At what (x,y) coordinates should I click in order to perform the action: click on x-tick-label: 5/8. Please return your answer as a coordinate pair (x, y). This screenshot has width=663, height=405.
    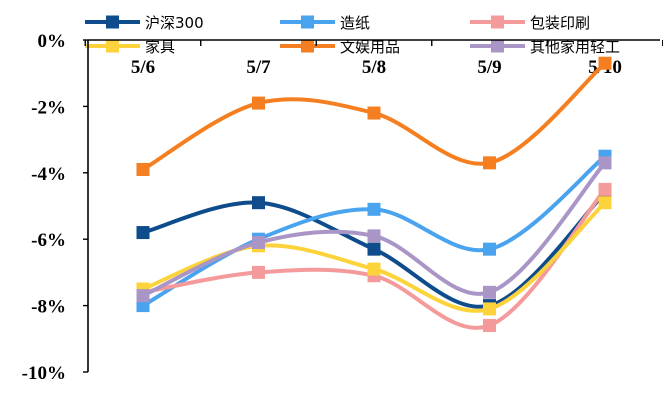
    Looking at the image, I should click on (374, 67).